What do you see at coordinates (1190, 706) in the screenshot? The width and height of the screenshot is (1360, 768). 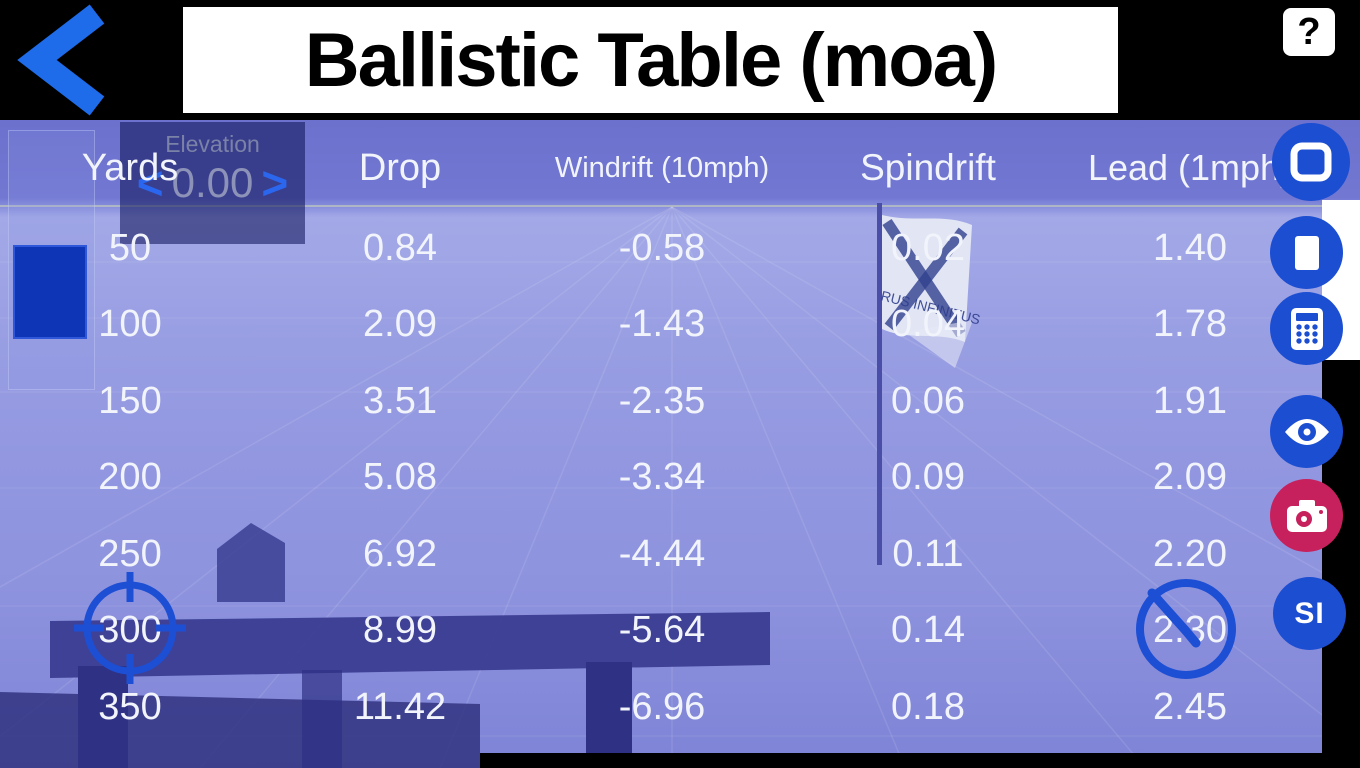 I see `table-cell: 2.45` at bounding box center [1190, 706].